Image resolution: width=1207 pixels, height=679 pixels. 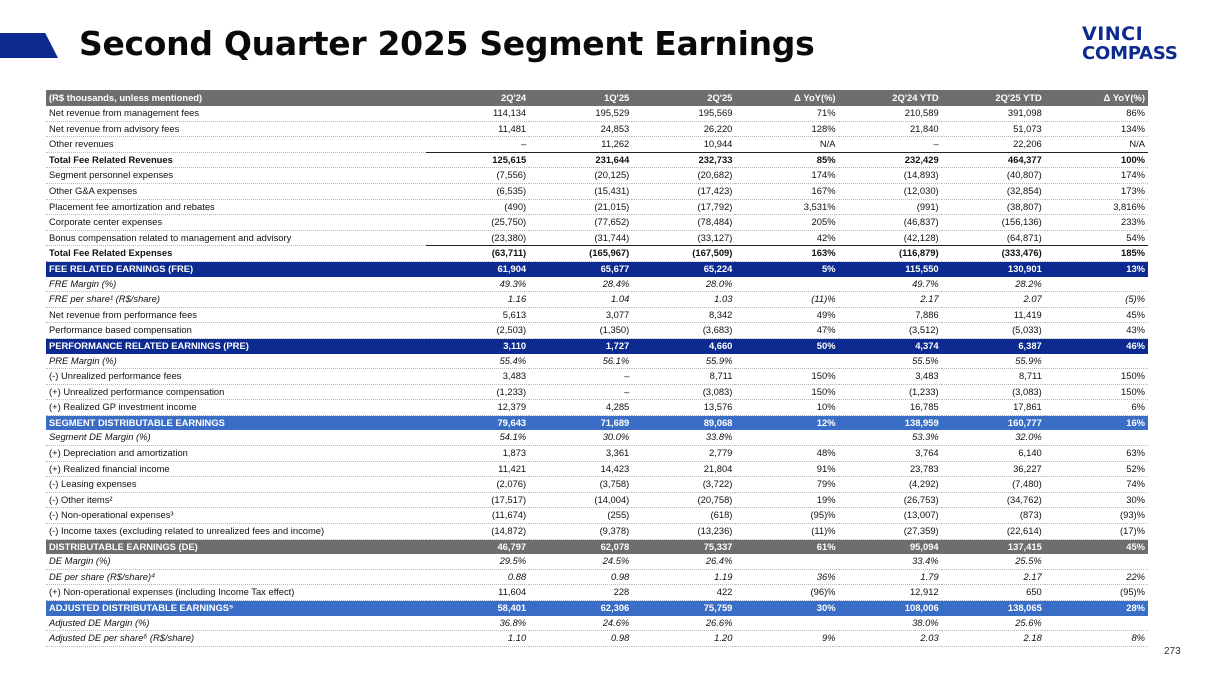 What do you see at coordinates (597, 562) in the screenshot?
I see `table-row: DE Margin (%) 29.5% 24.5% 26.4% 33.4% 25.5%` at bounding box center [597, 562].